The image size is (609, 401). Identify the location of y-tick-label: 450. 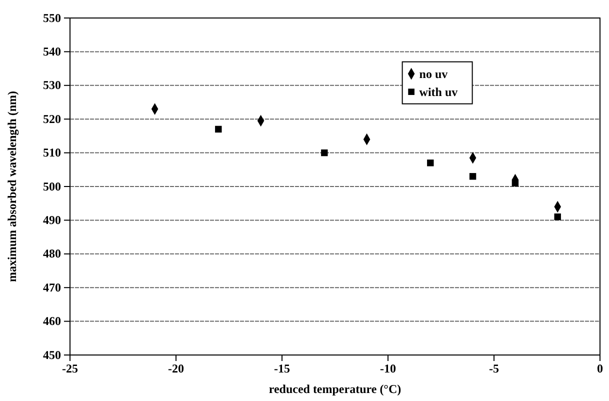
(52, 355).